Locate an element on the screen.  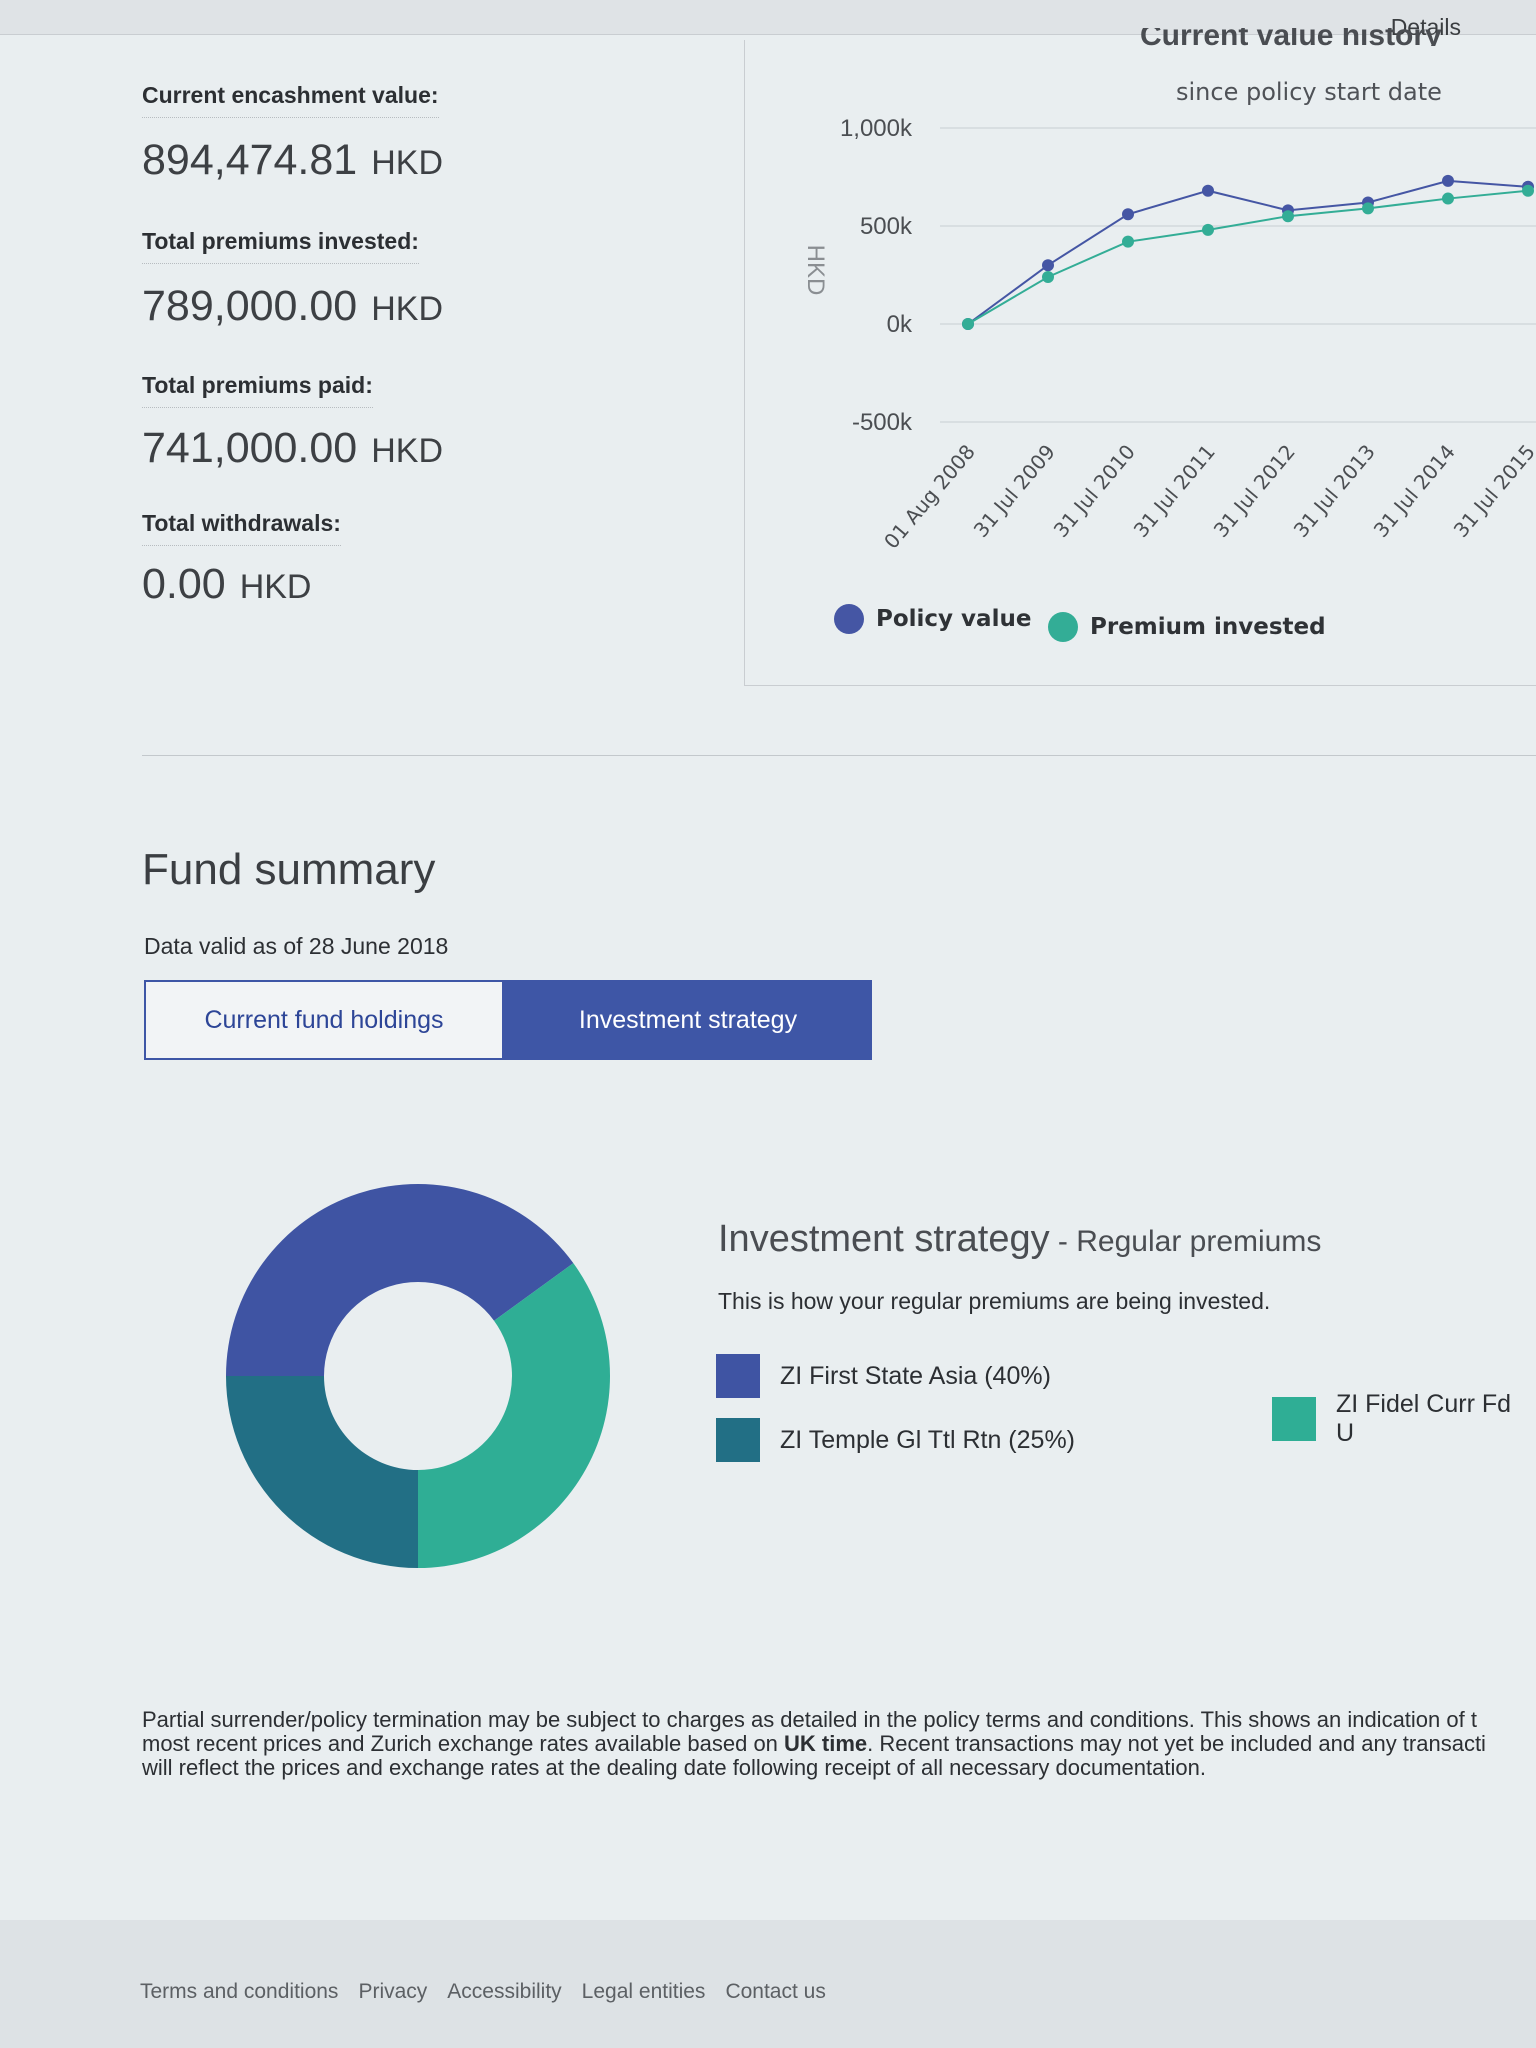
strategy-title-text: Investment strategy is located at coordinates (884, 1239).